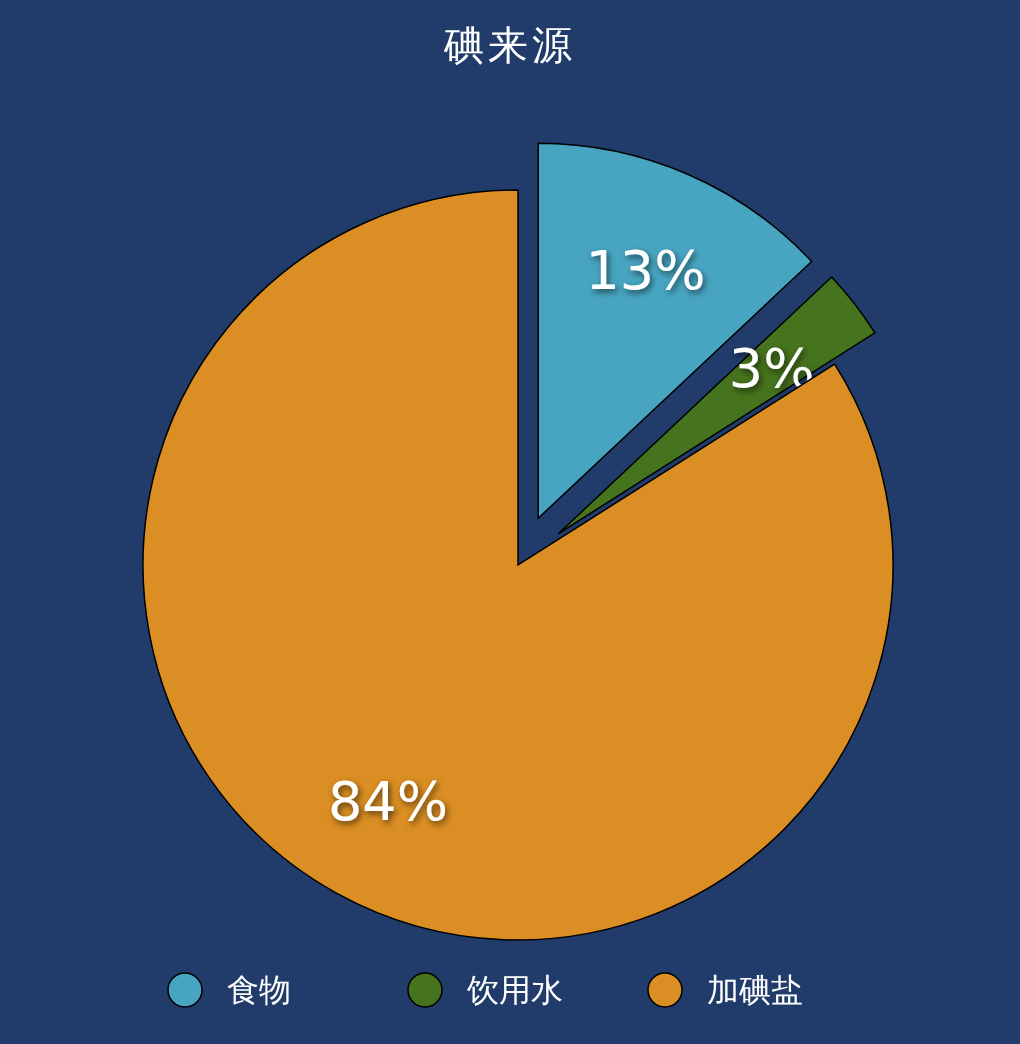 The width and height of the screenshot is (1020, 1044). What do you see at coordinates (771, 368) in the screenshot?
I see `data-label: 3%` at bounding box center [771, 368].